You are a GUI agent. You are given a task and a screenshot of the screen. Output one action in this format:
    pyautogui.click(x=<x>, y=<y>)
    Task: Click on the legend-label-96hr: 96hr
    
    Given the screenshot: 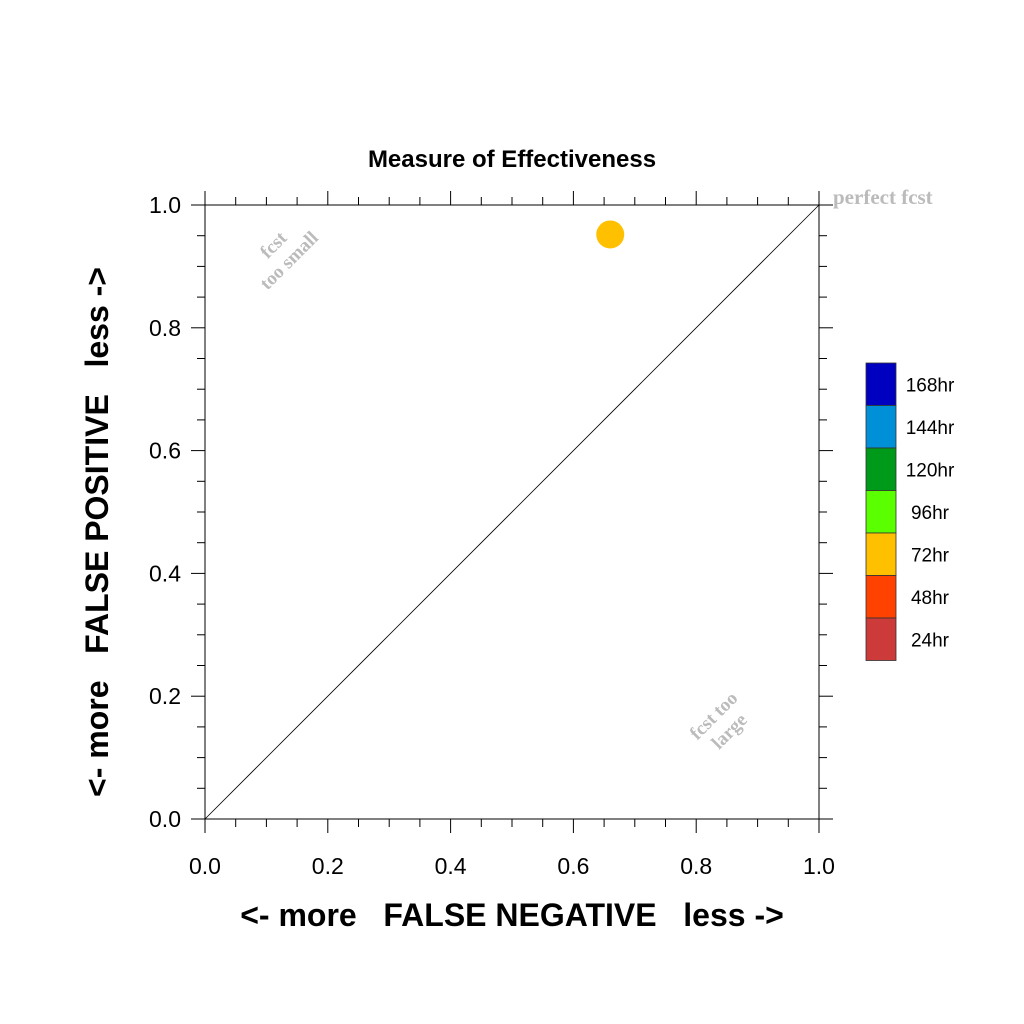 What is the action you would take?
    pyautogui.click(x=930, y=513)
    